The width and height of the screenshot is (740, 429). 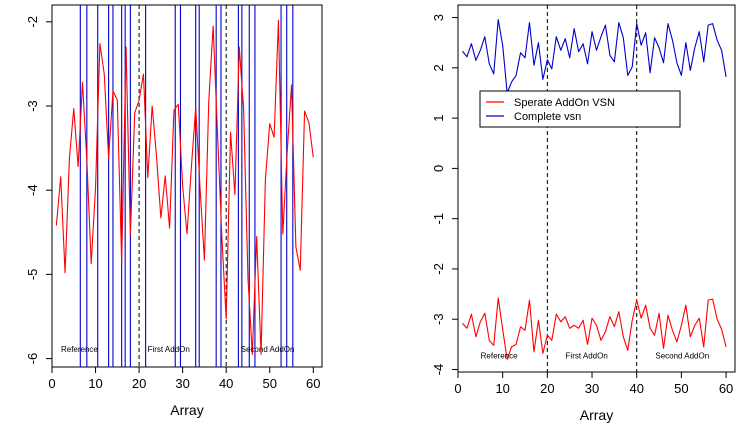 What do you see at coordinates (547, 117) in the screenshot?
I see `legend-label: Complete vsn` at bounding box center [547, 117].